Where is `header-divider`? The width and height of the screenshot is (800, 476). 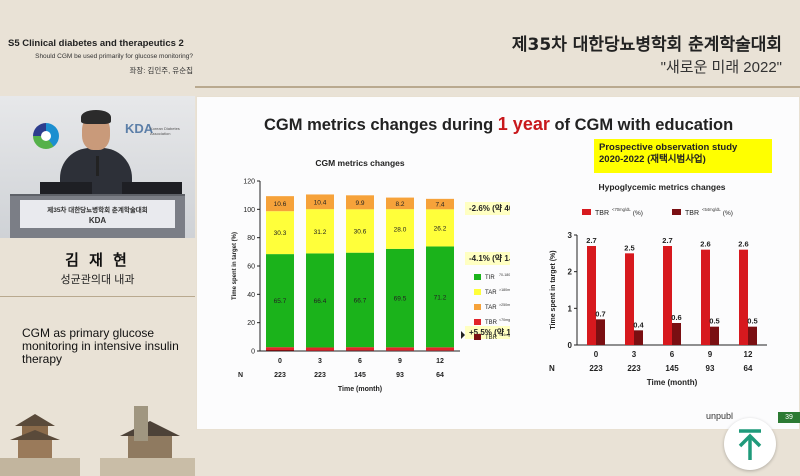
header-divider is located at coordinates (497, 87).